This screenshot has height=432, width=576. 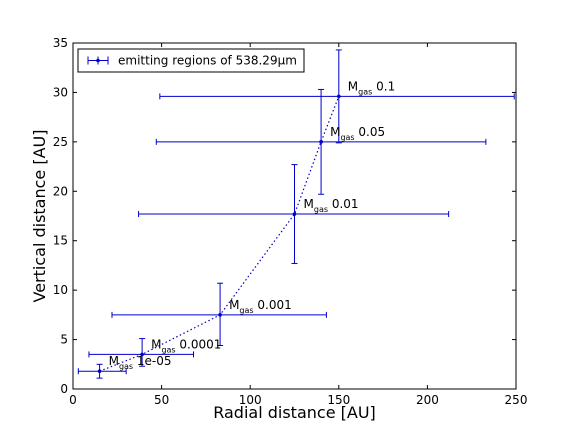 What do you see at coordinates (98, 60) in the screenshot?
I see `legend-marker` at bounding box center [98, 60].